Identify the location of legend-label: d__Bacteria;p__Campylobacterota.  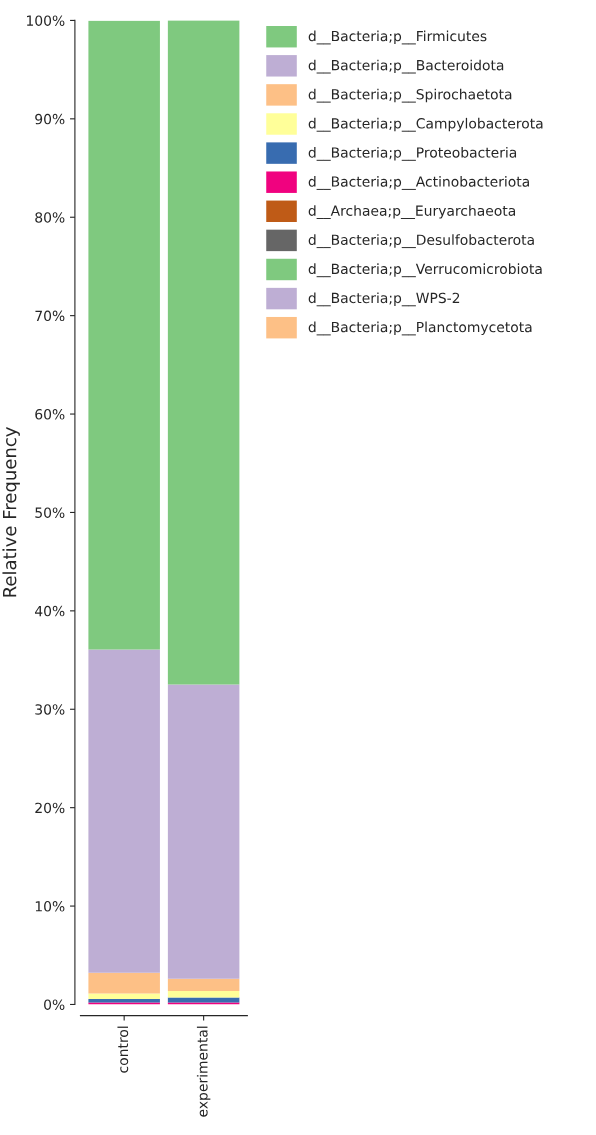
(425, 124).